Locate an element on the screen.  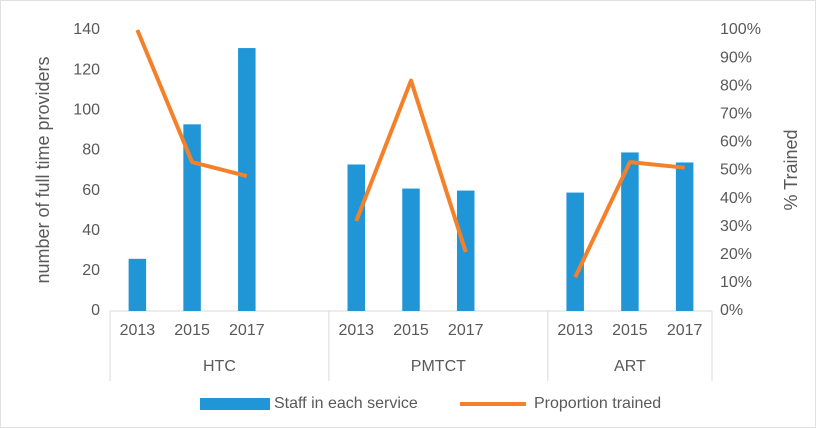
y2-tick-label: 90% is located at coordinates (736, 57).